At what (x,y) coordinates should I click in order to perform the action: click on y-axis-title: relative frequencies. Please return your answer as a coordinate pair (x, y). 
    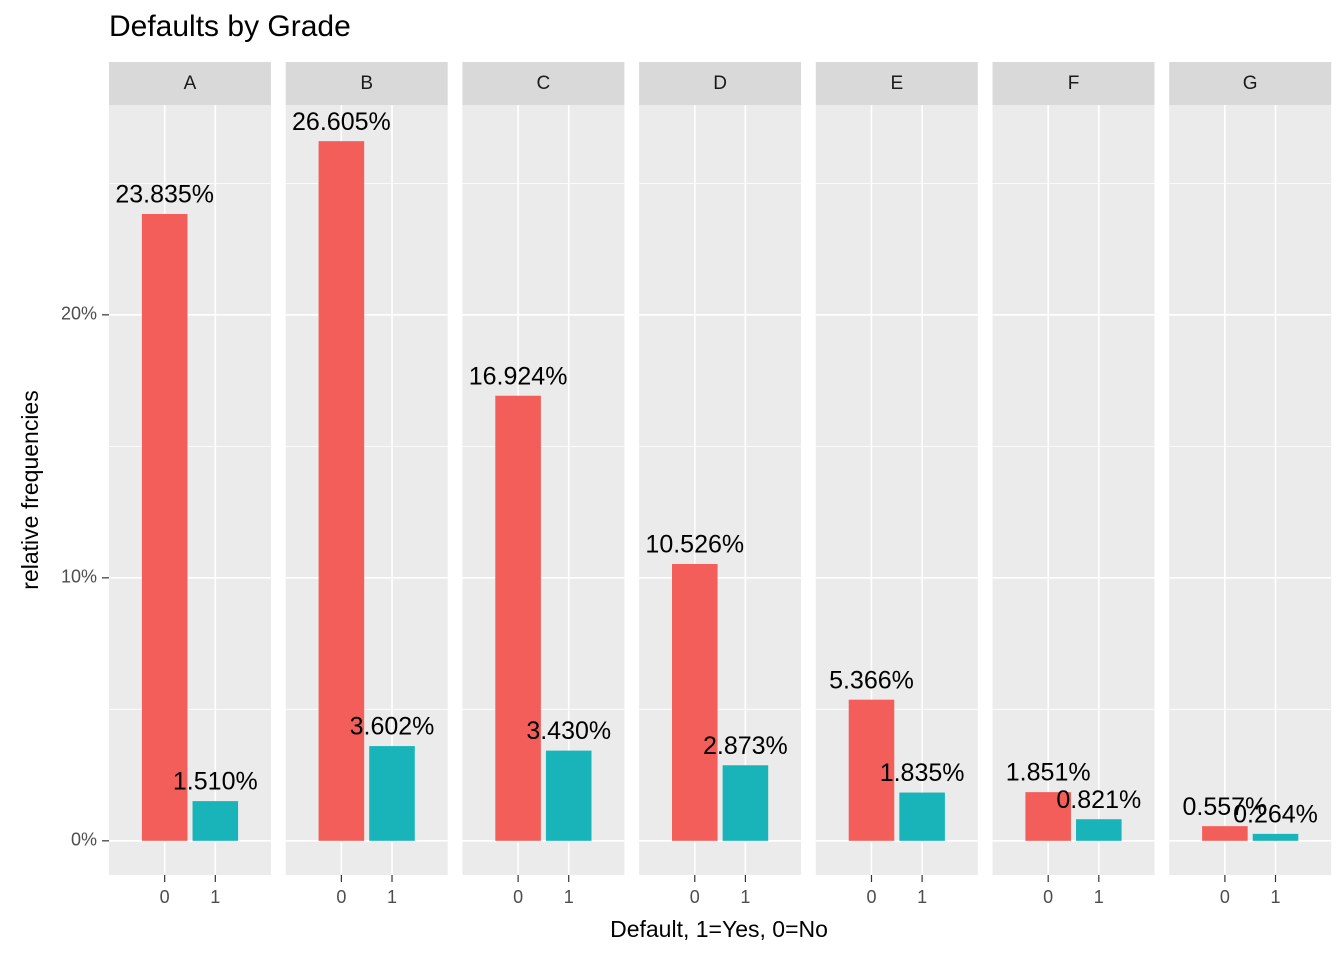
    Looking at the image, I should click on (30, 489).